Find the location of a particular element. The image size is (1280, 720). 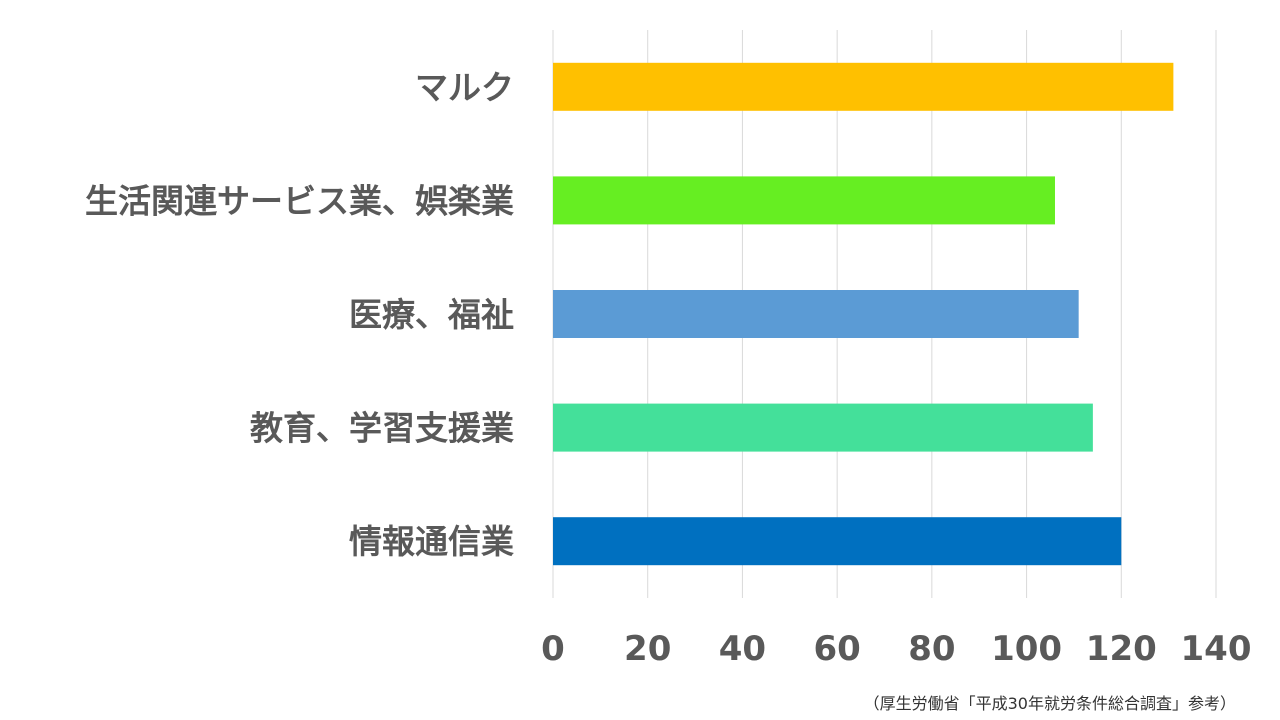

category-label: マルク is located at coordinates (464, 87).